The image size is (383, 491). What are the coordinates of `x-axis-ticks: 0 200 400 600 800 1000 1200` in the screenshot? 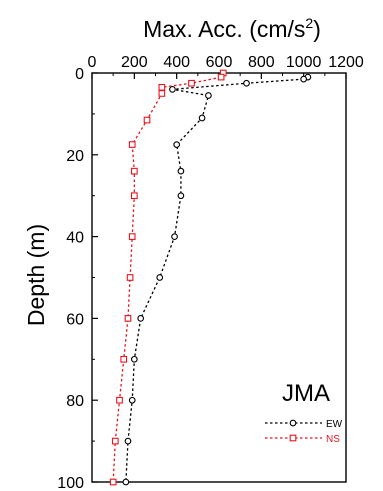 It's located at (226, 66).